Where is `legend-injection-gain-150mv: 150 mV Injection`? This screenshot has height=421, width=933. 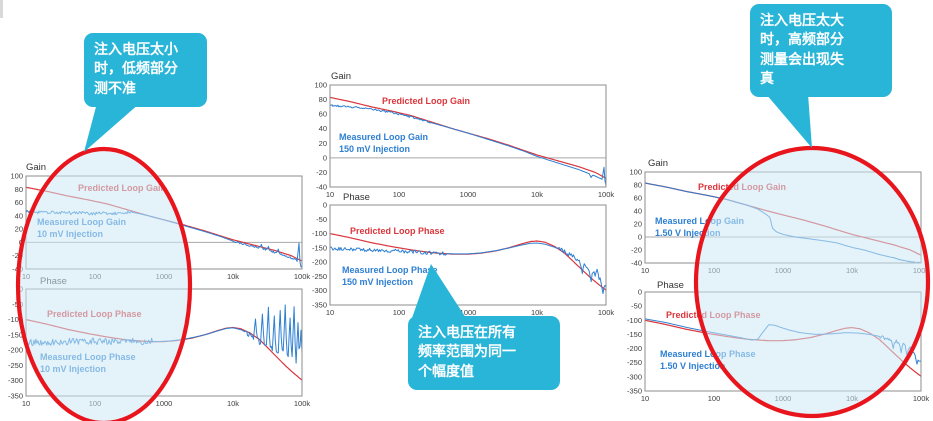 legend-injection-gain-150mv: 150 mV Injection is located at coordinates (375, 149).